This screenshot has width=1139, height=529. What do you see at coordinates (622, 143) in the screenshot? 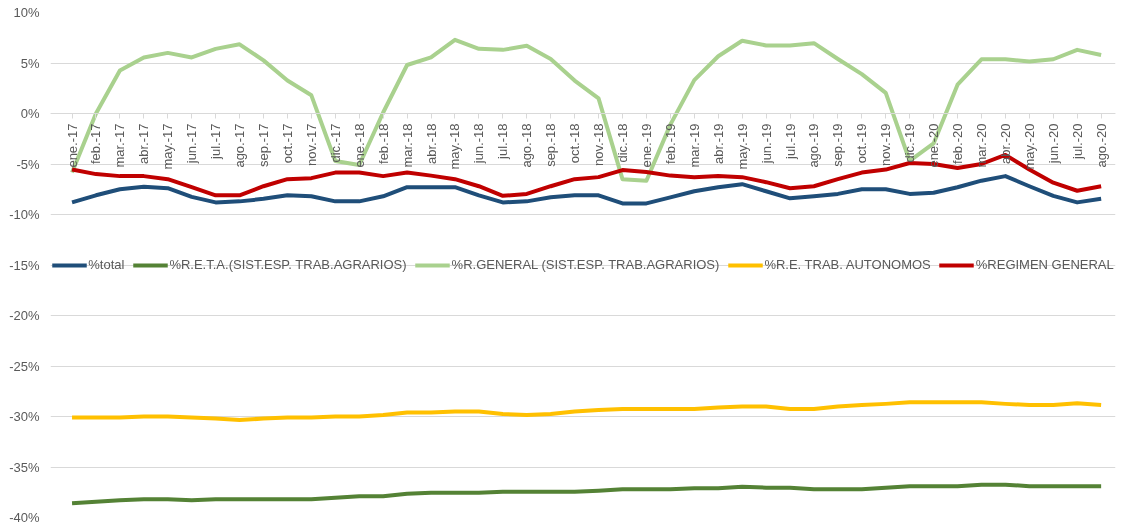
I see `x-tick-label: dic.-18` at bounding box center [622, 143].